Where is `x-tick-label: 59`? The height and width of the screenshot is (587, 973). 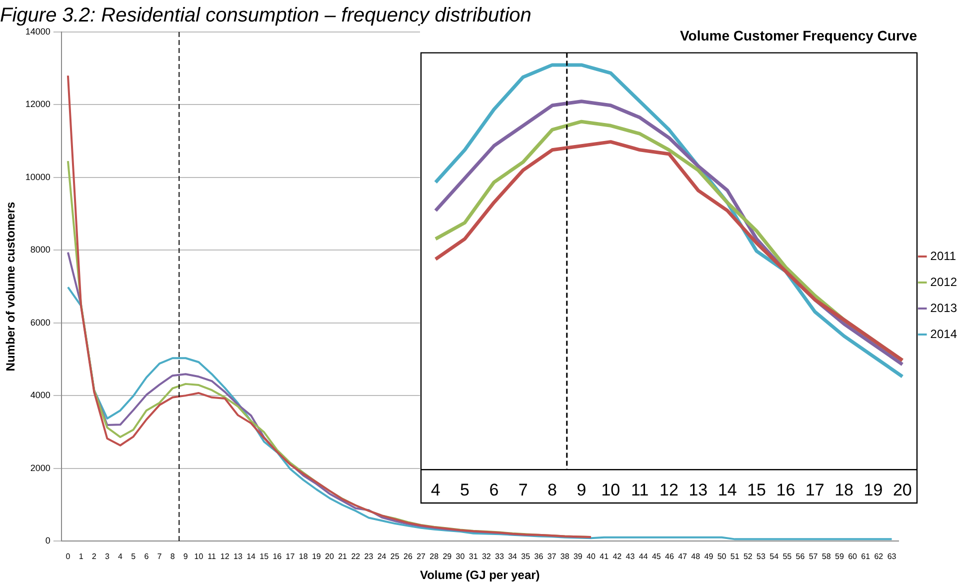 x-tick-label: 59 is located at coordinates (839, 557).